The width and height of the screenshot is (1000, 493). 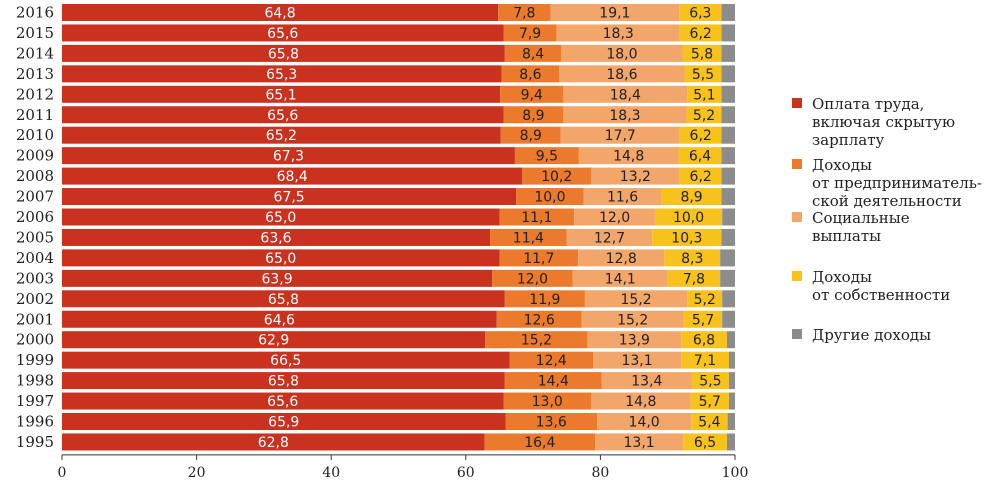 I want to click on bar-value-label: 65,2, so click(x=281, y=136).